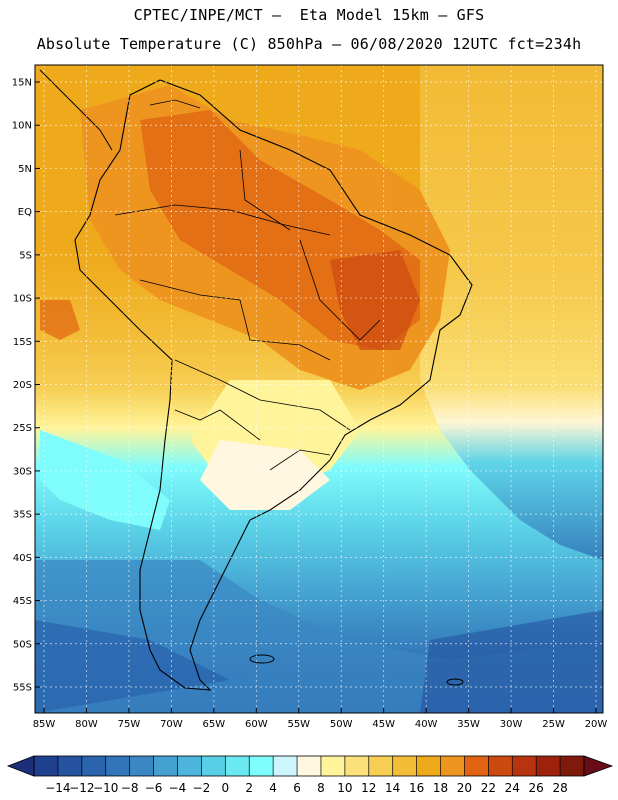  I want to click on colorbar-label: −6, so click(154, 788).